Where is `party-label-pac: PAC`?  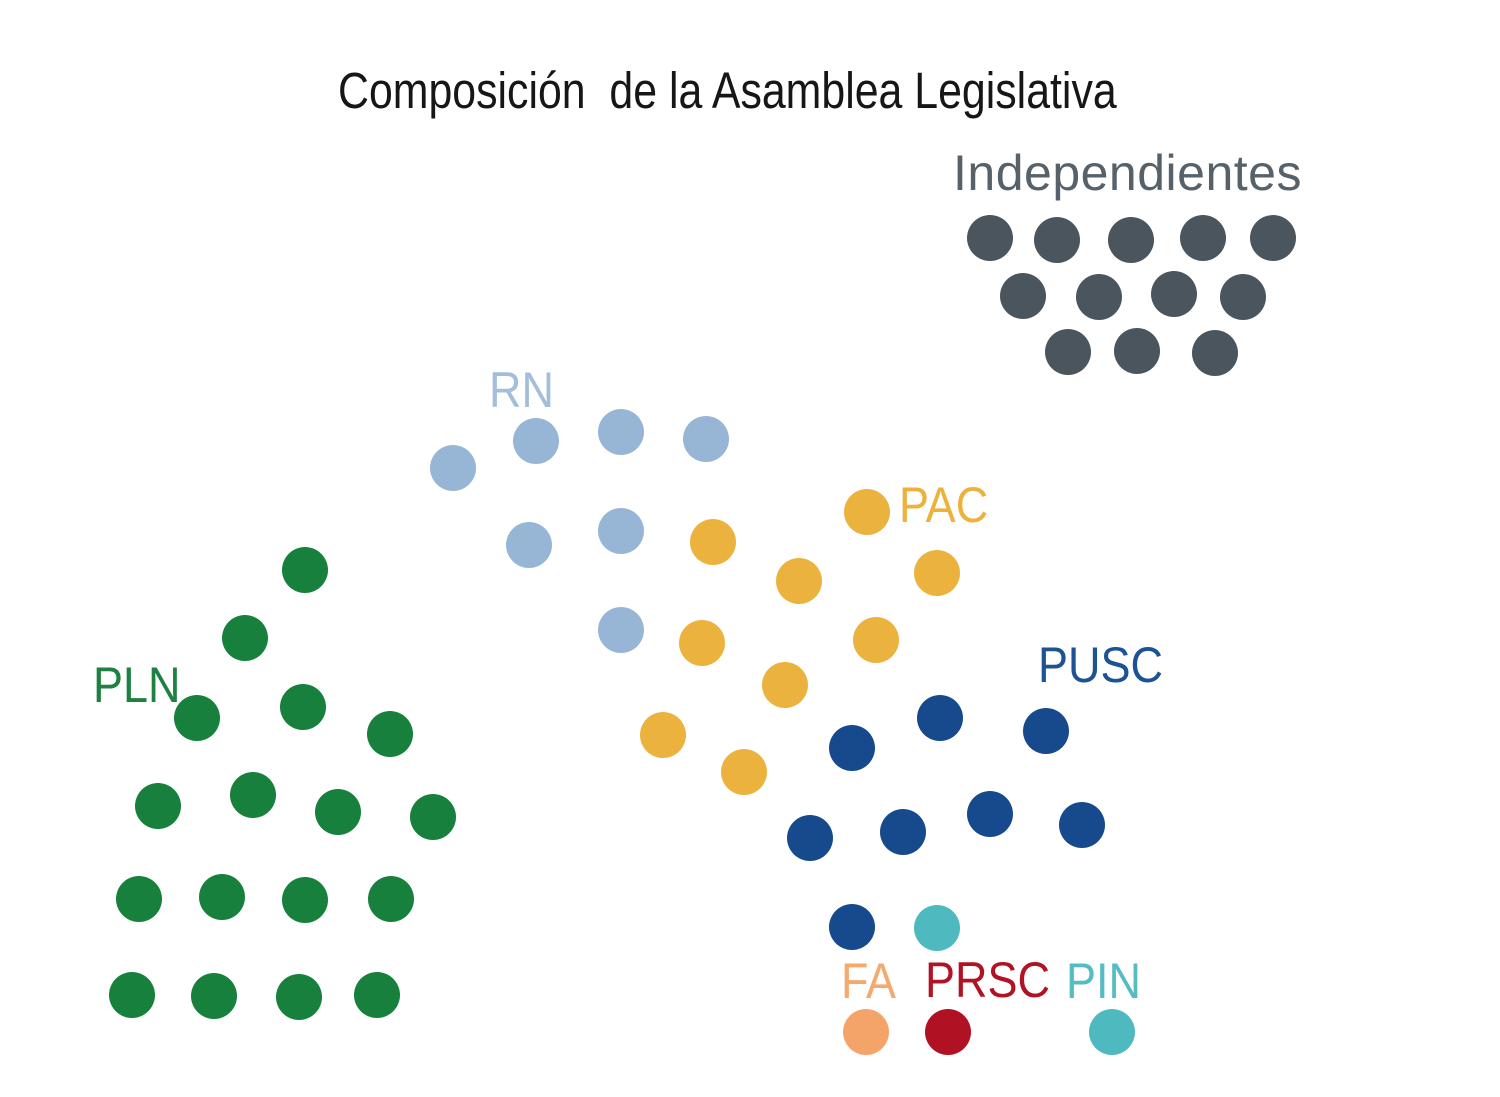
party-label-pac: PAC is located at coordinates (944, 505).